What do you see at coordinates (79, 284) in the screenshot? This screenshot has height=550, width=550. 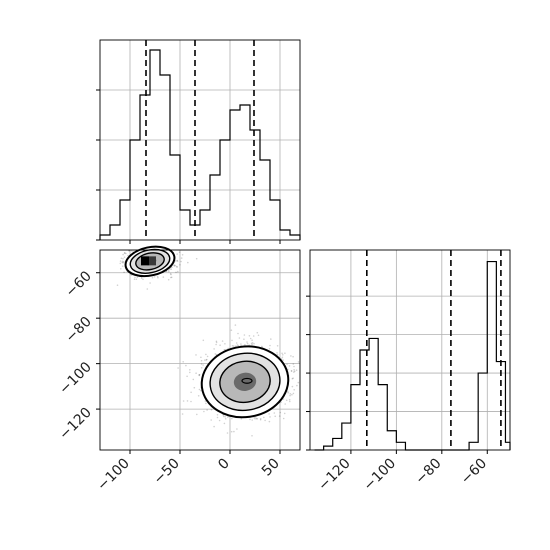 I see `y-tick-label: −60` at bounding box center [79, 284].